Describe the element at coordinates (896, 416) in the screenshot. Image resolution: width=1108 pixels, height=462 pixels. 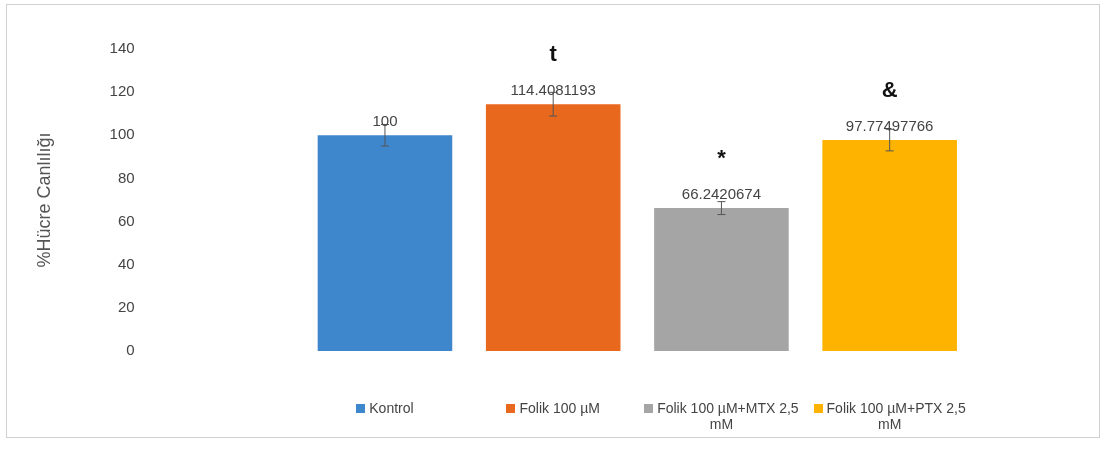
I see `legend-label: Folik 100 µM+PTX 2,5 mM` at that location.